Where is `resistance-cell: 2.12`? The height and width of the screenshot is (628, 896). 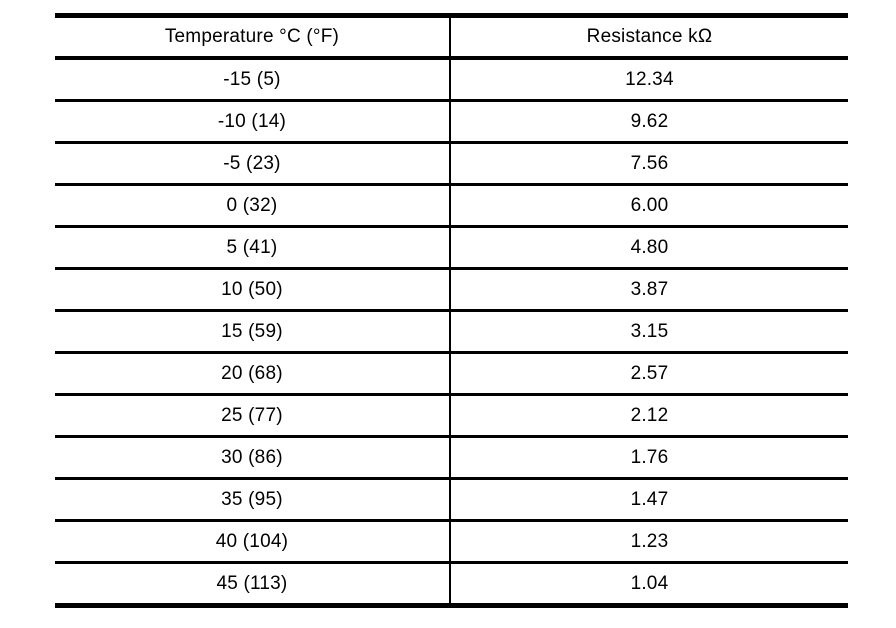 resistance-cell: 2.12 is located at coordinates (648, 416).